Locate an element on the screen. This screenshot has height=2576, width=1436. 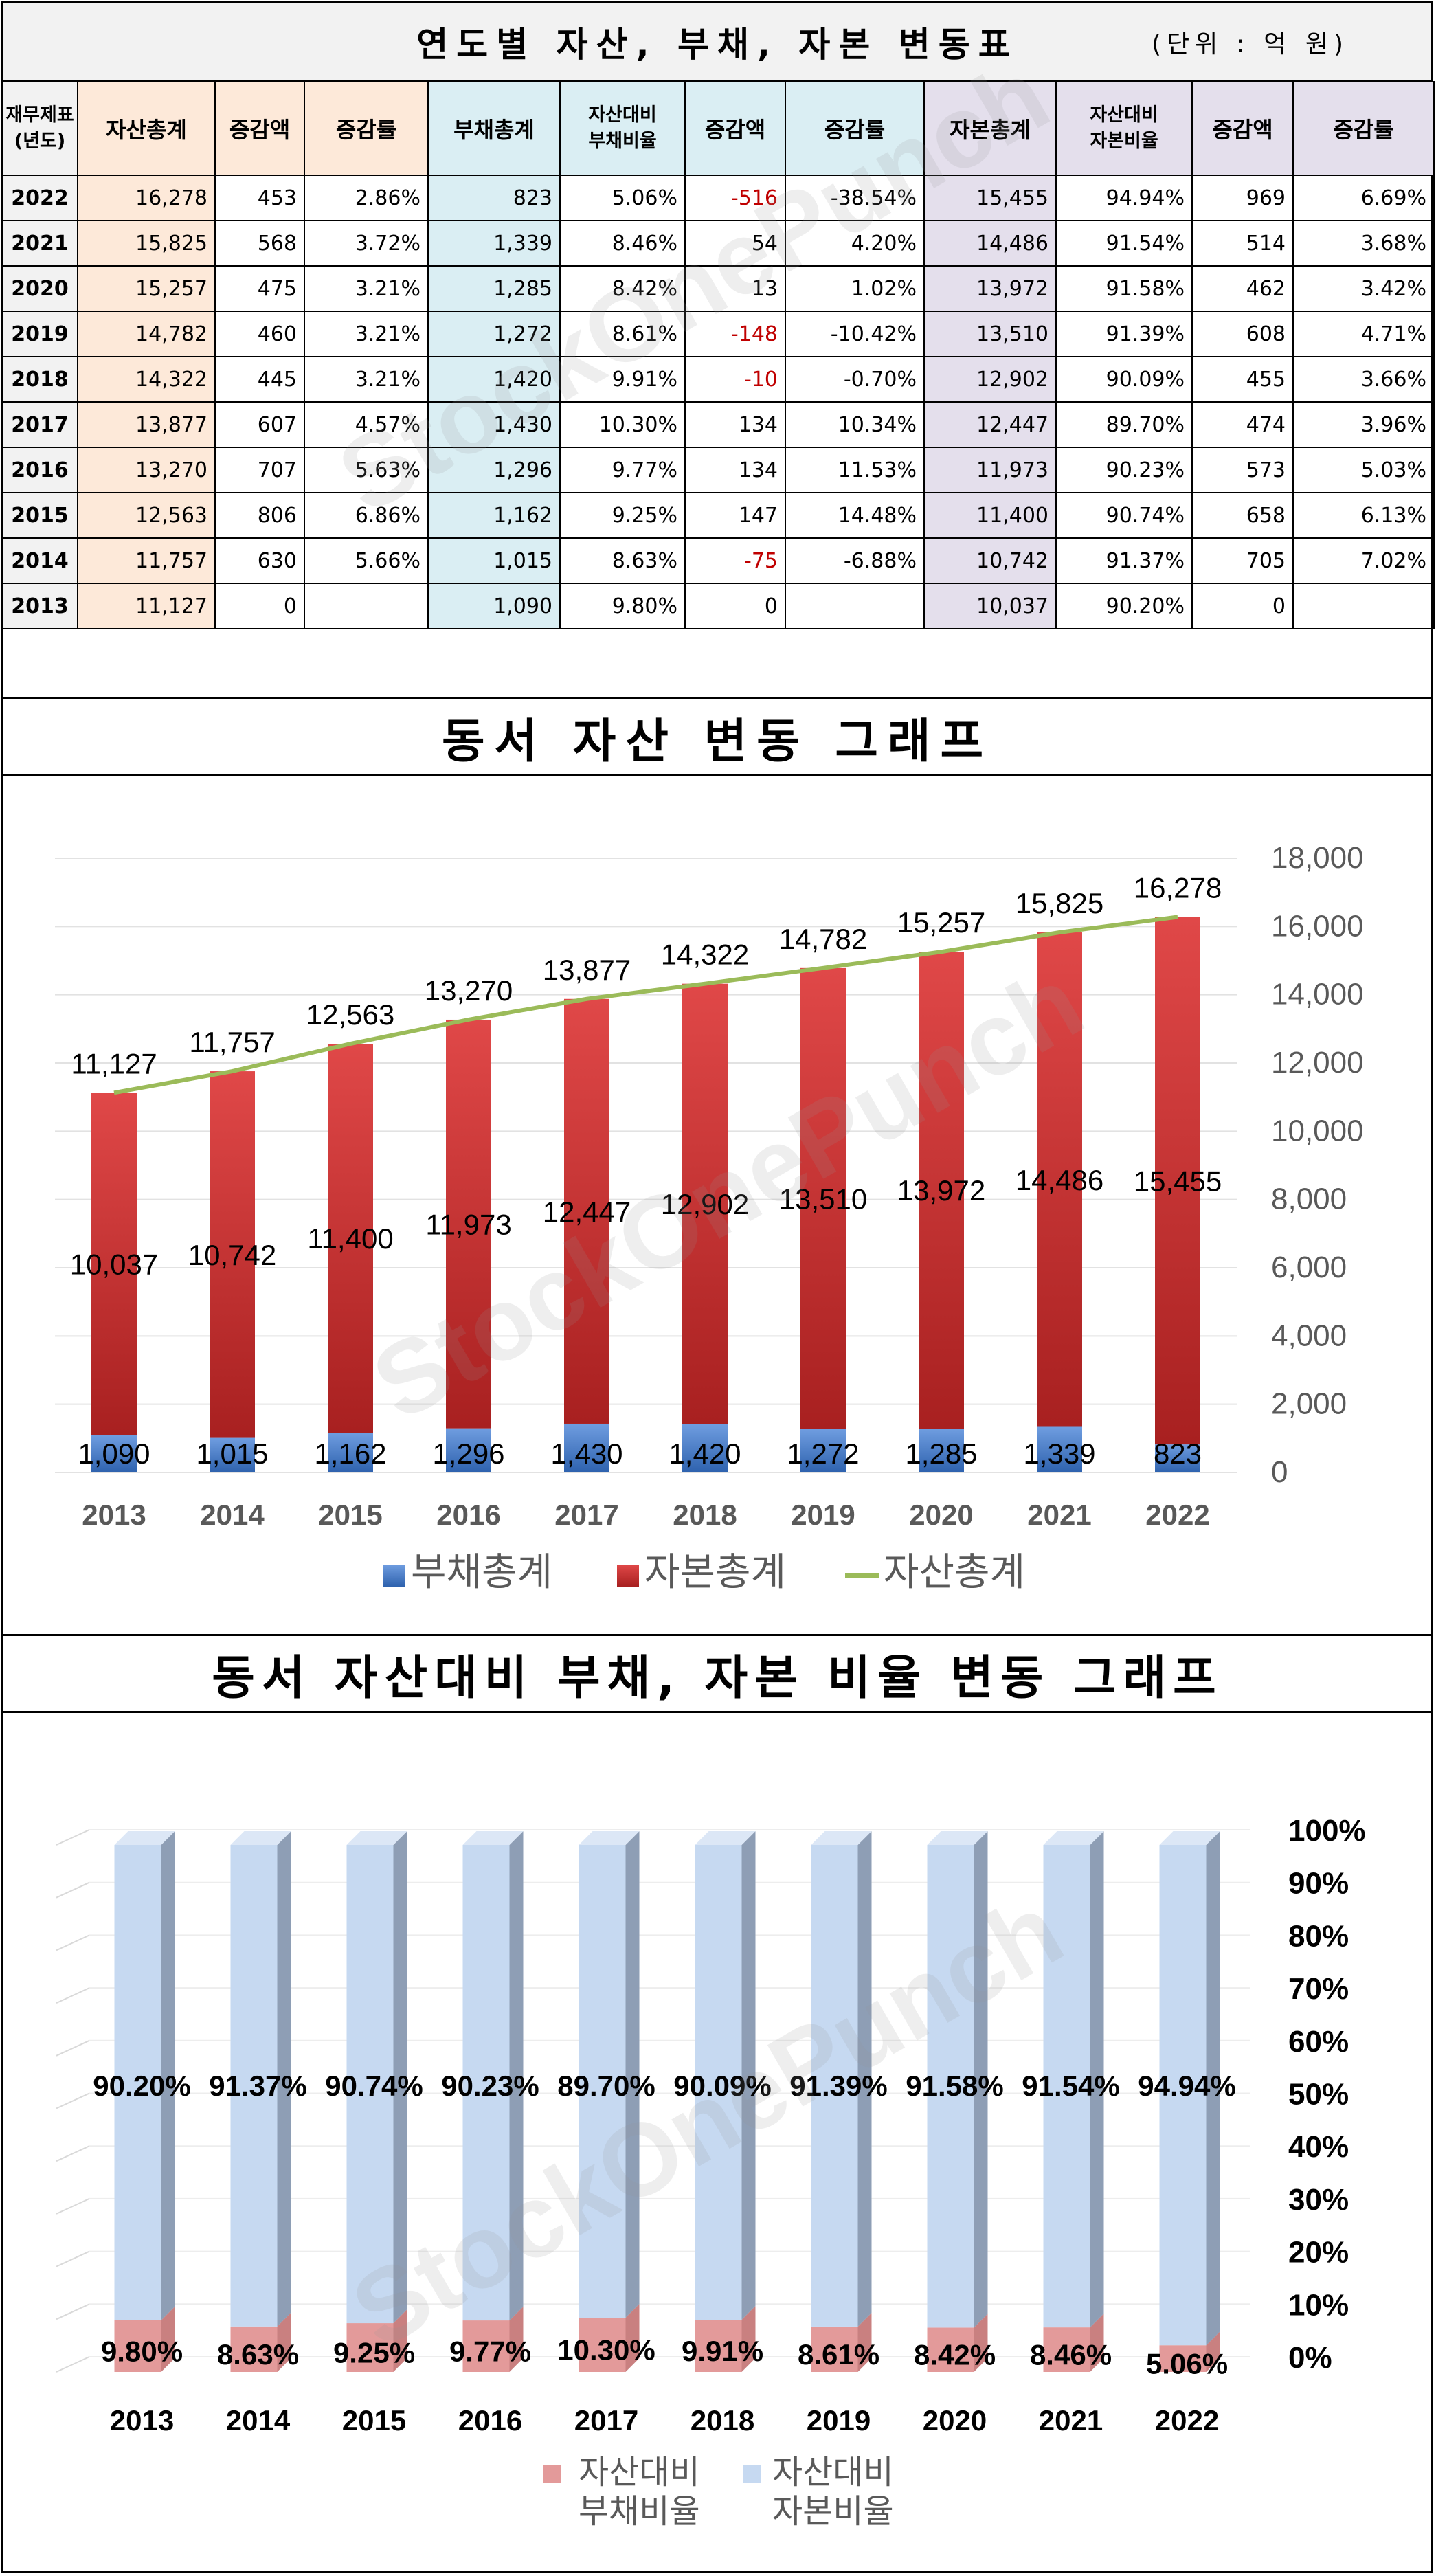
y-tick-label: 40% is located at coordinates (1318, 2147).